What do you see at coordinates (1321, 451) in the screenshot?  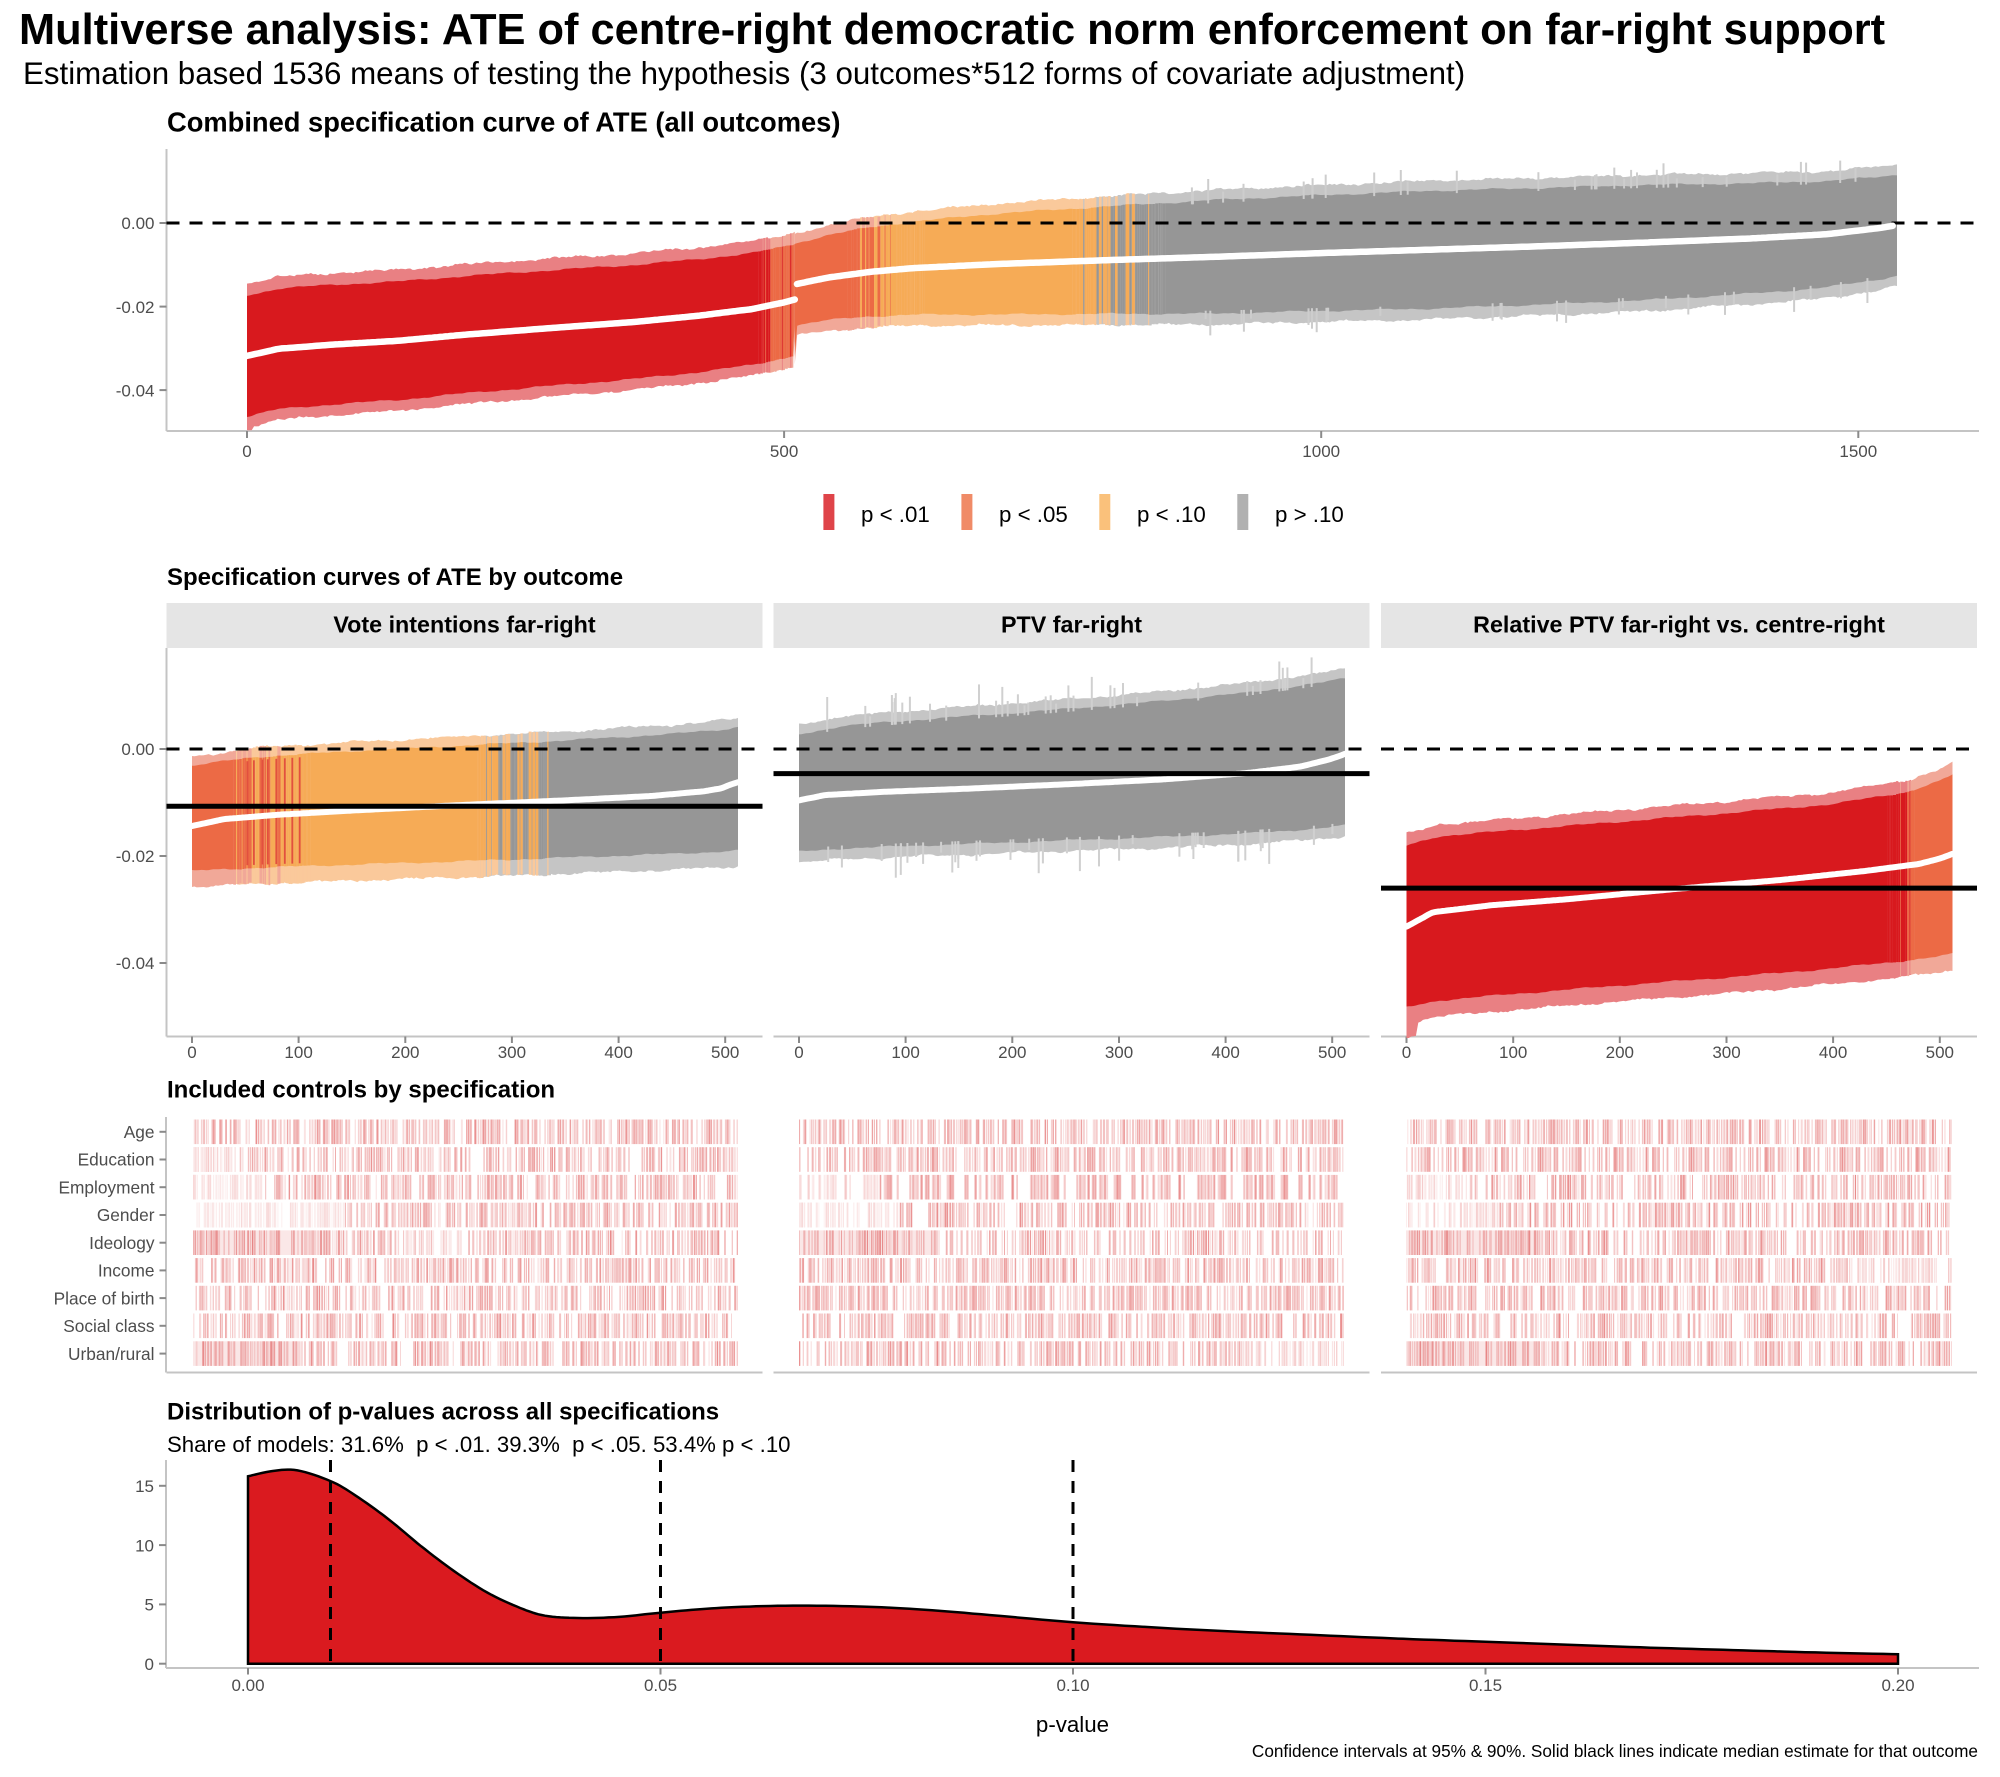 I see `svg-text: 1000` at bounding box center [1321, 451].